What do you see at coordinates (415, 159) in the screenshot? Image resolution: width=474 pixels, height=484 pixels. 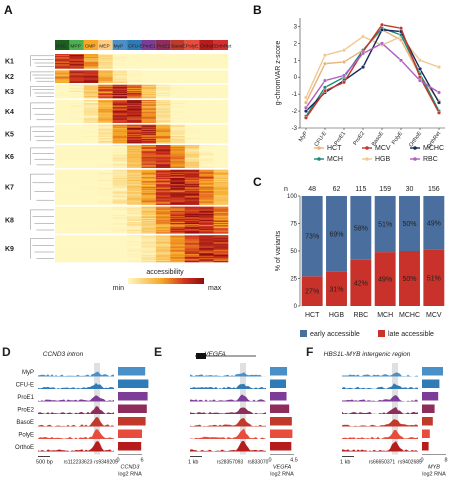 I see `b-legend-marker-rbc` at bounding box center [415, 159].